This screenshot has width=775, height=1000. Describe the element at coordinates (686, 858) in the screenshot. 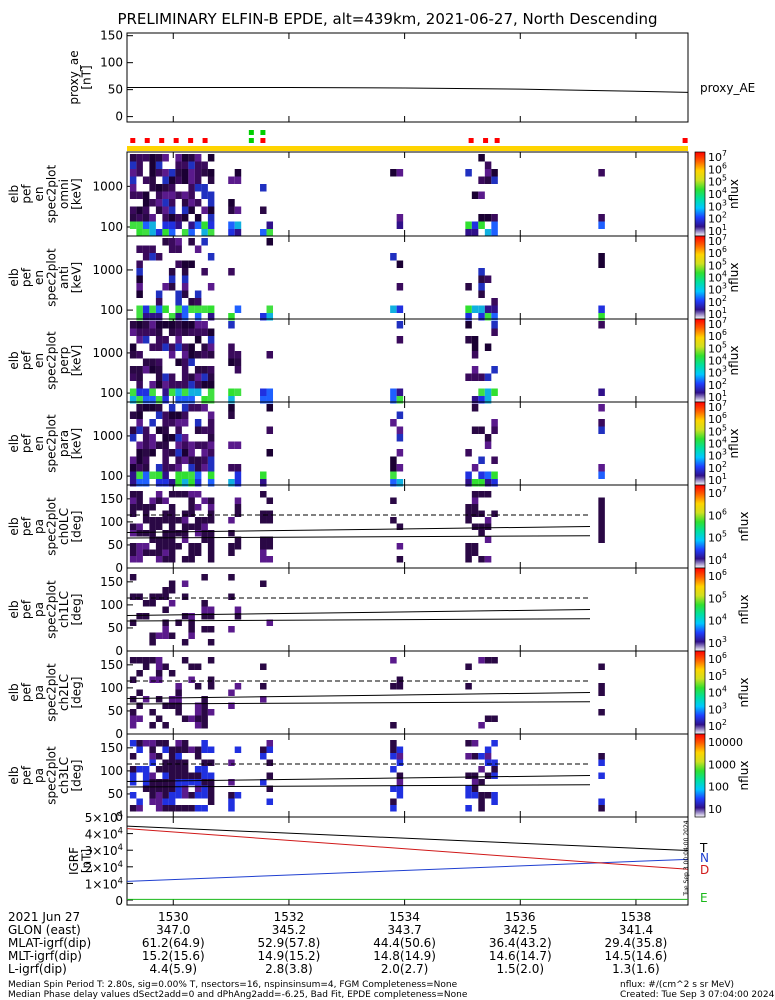

I see `side-timestamp: Tue Sep 3 00:04:00 2024` at that location.